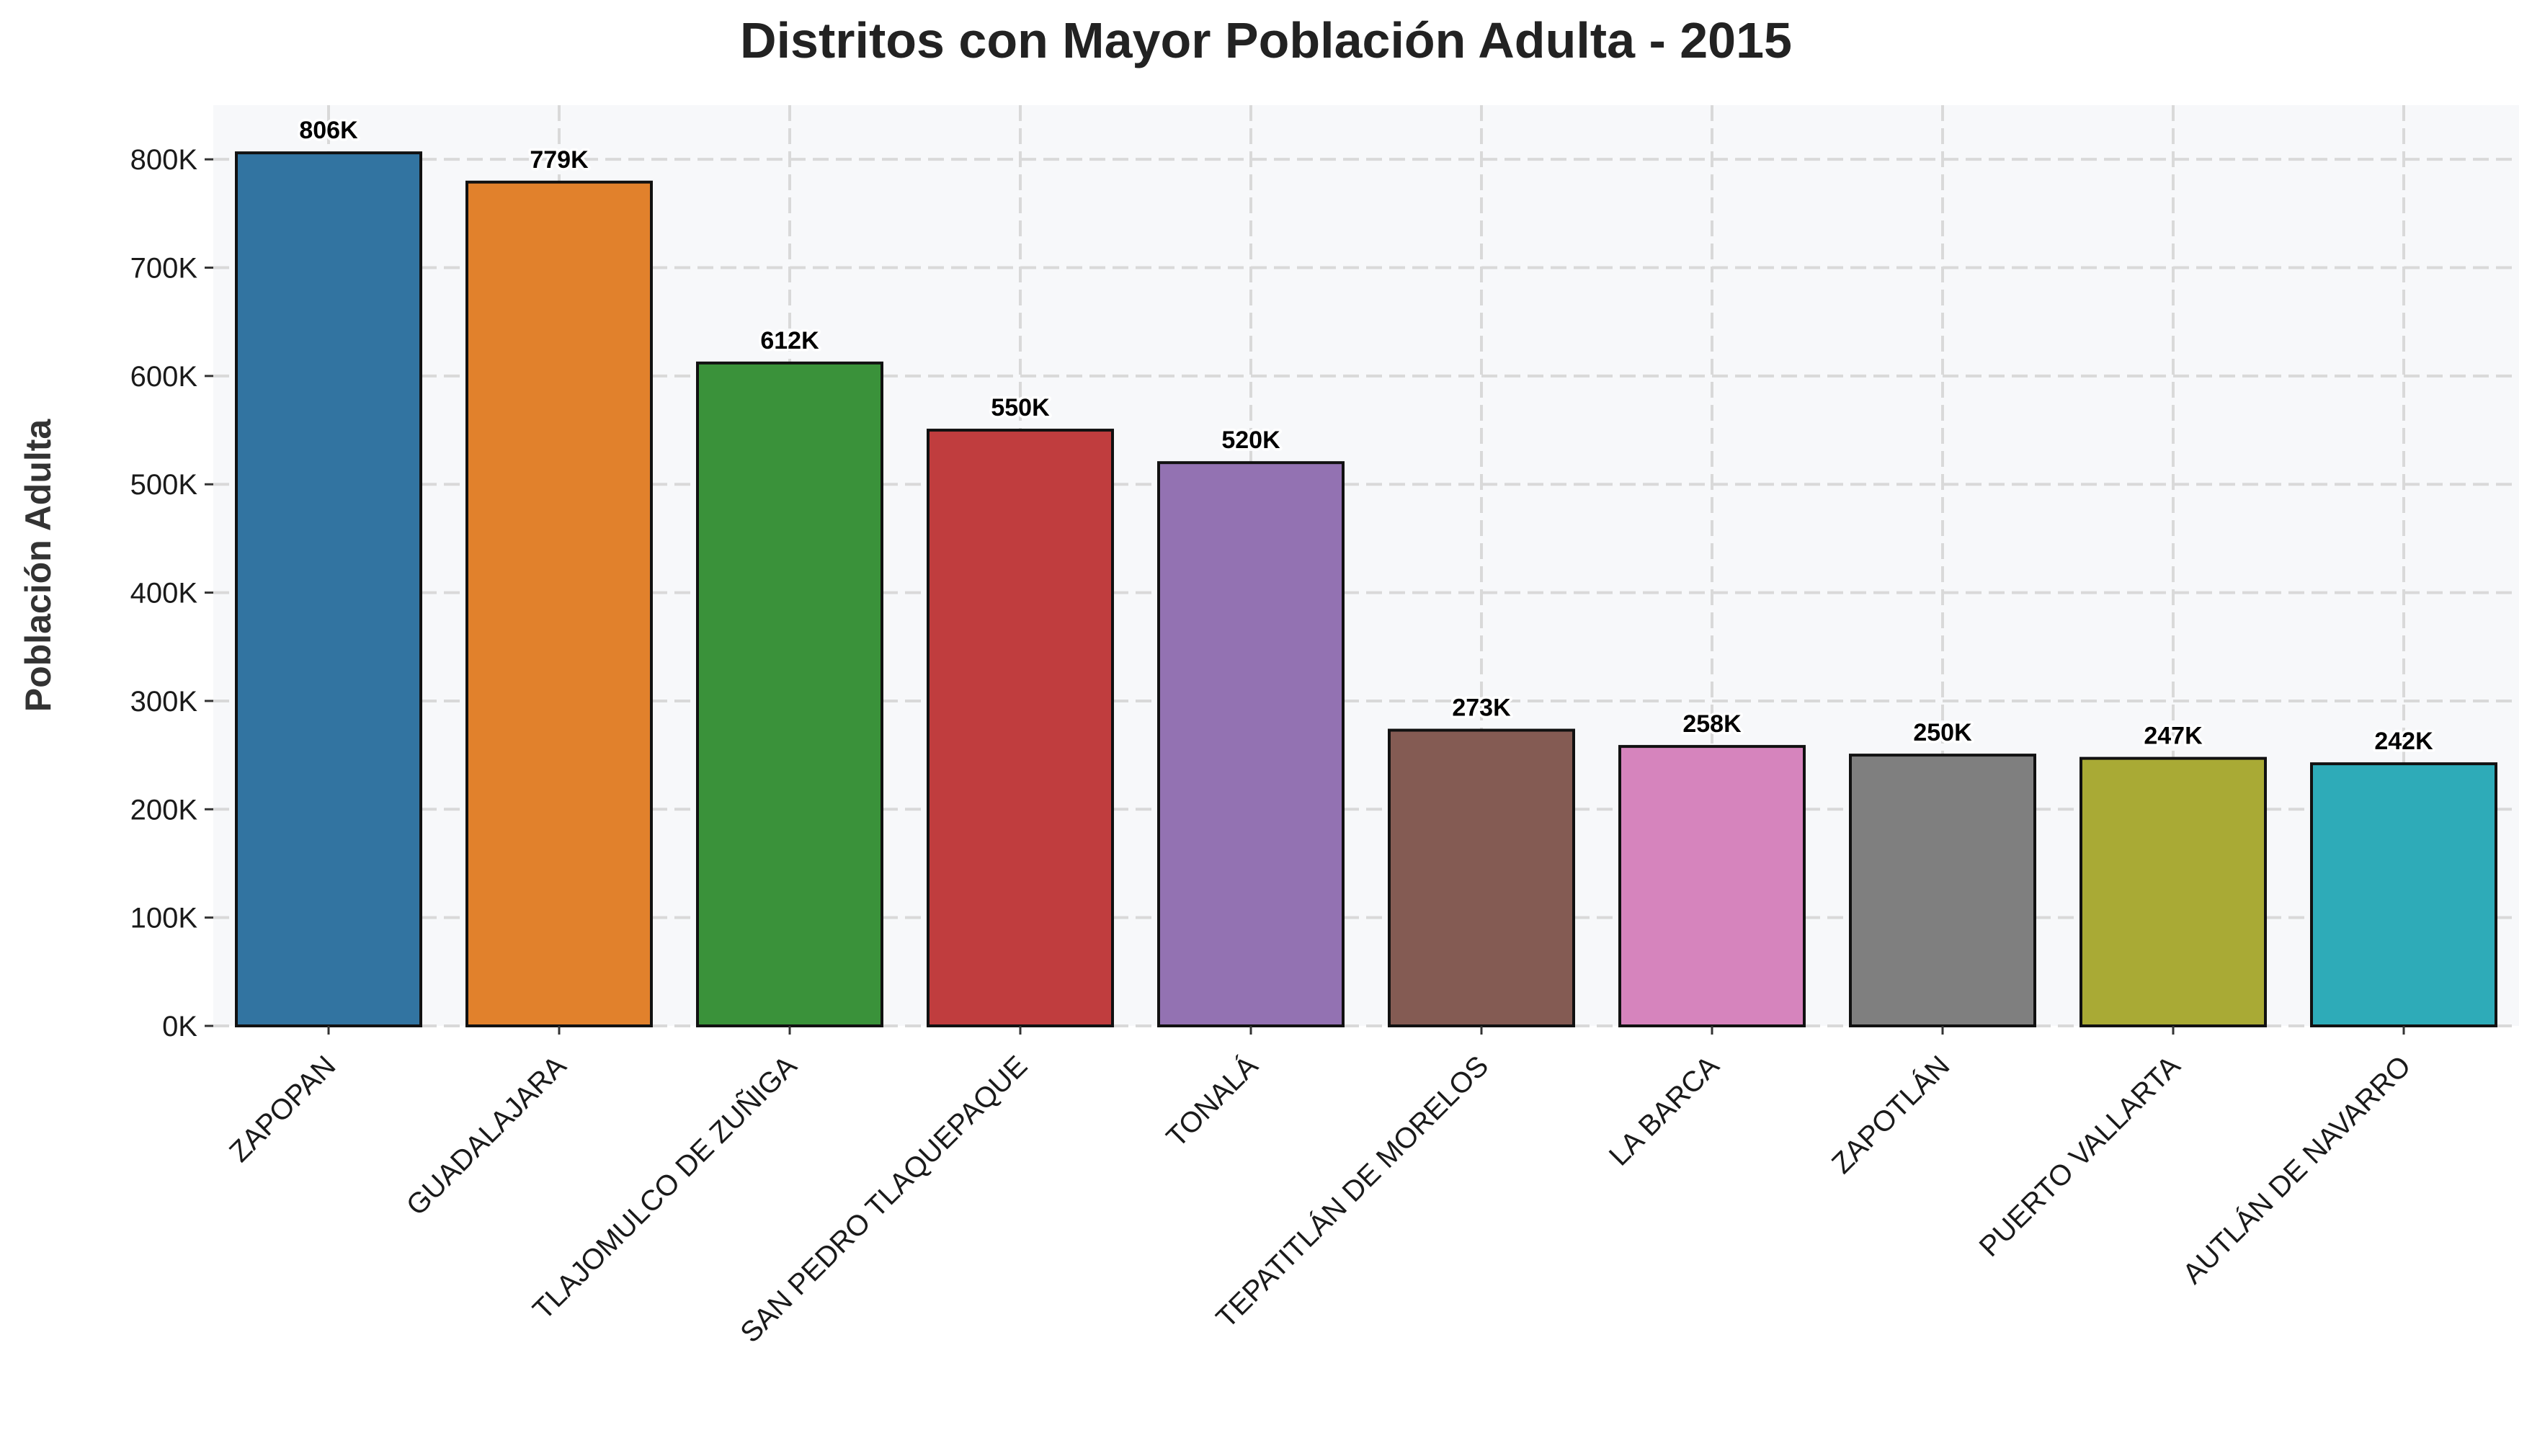 The image size is (2532, 1456). I want to click on x-tick-label: GUADALAJARA, so click(487, 1136).